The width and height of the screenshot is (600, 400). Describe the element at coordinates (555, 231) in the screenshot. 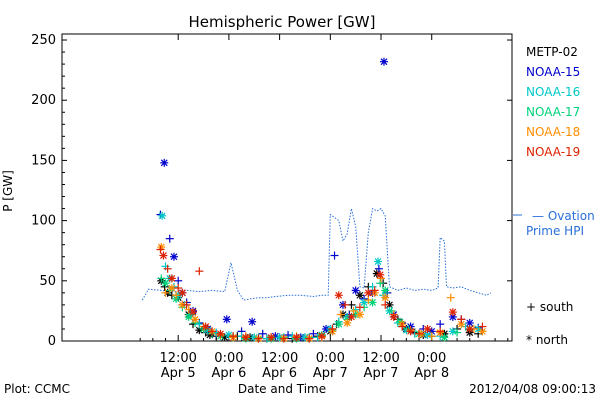

I see `legend-ovation-line2: Prime HPI` at that location.